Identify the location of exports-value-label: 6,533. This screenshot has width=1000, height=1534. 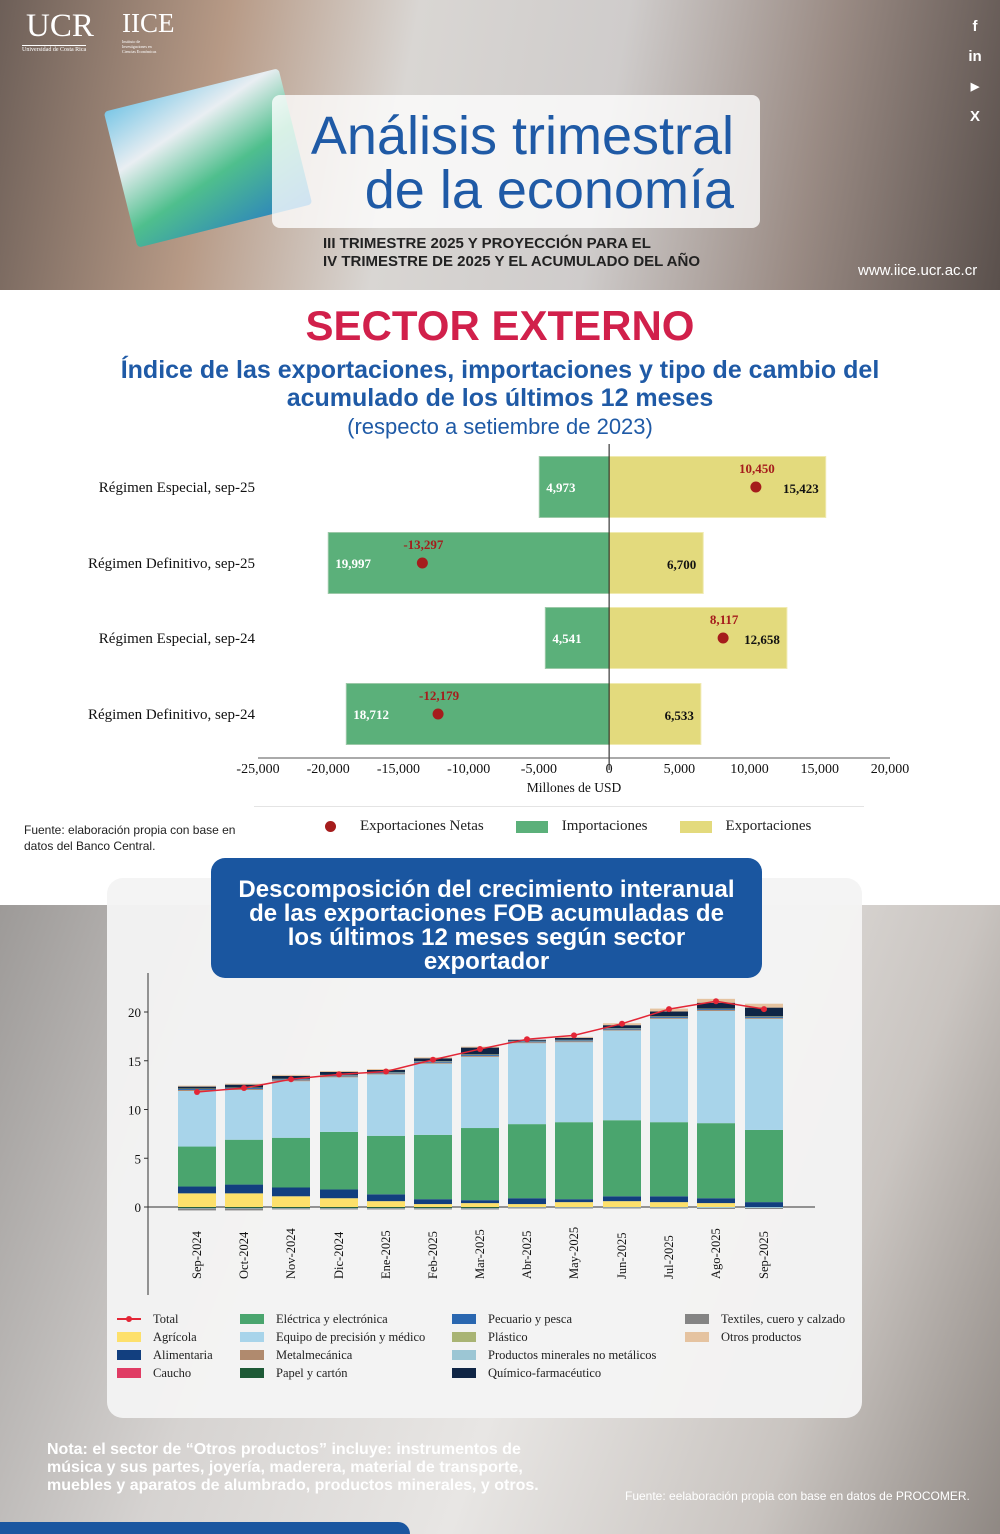
(680, 715).